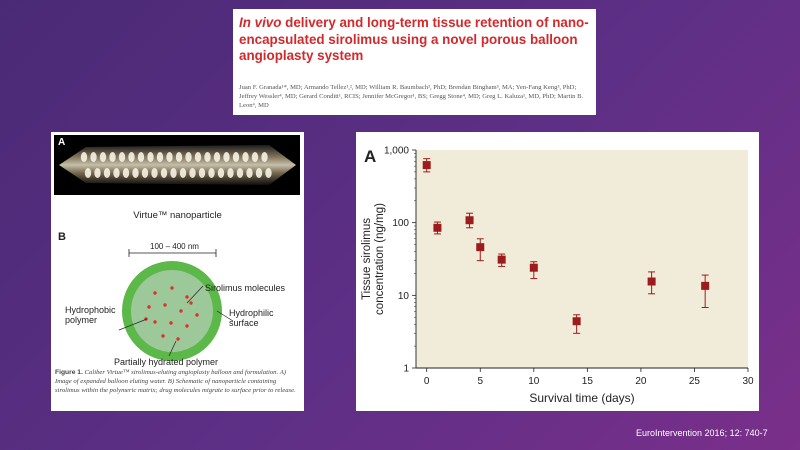  I want to click on balloon-photo: A, so click(177, 165).